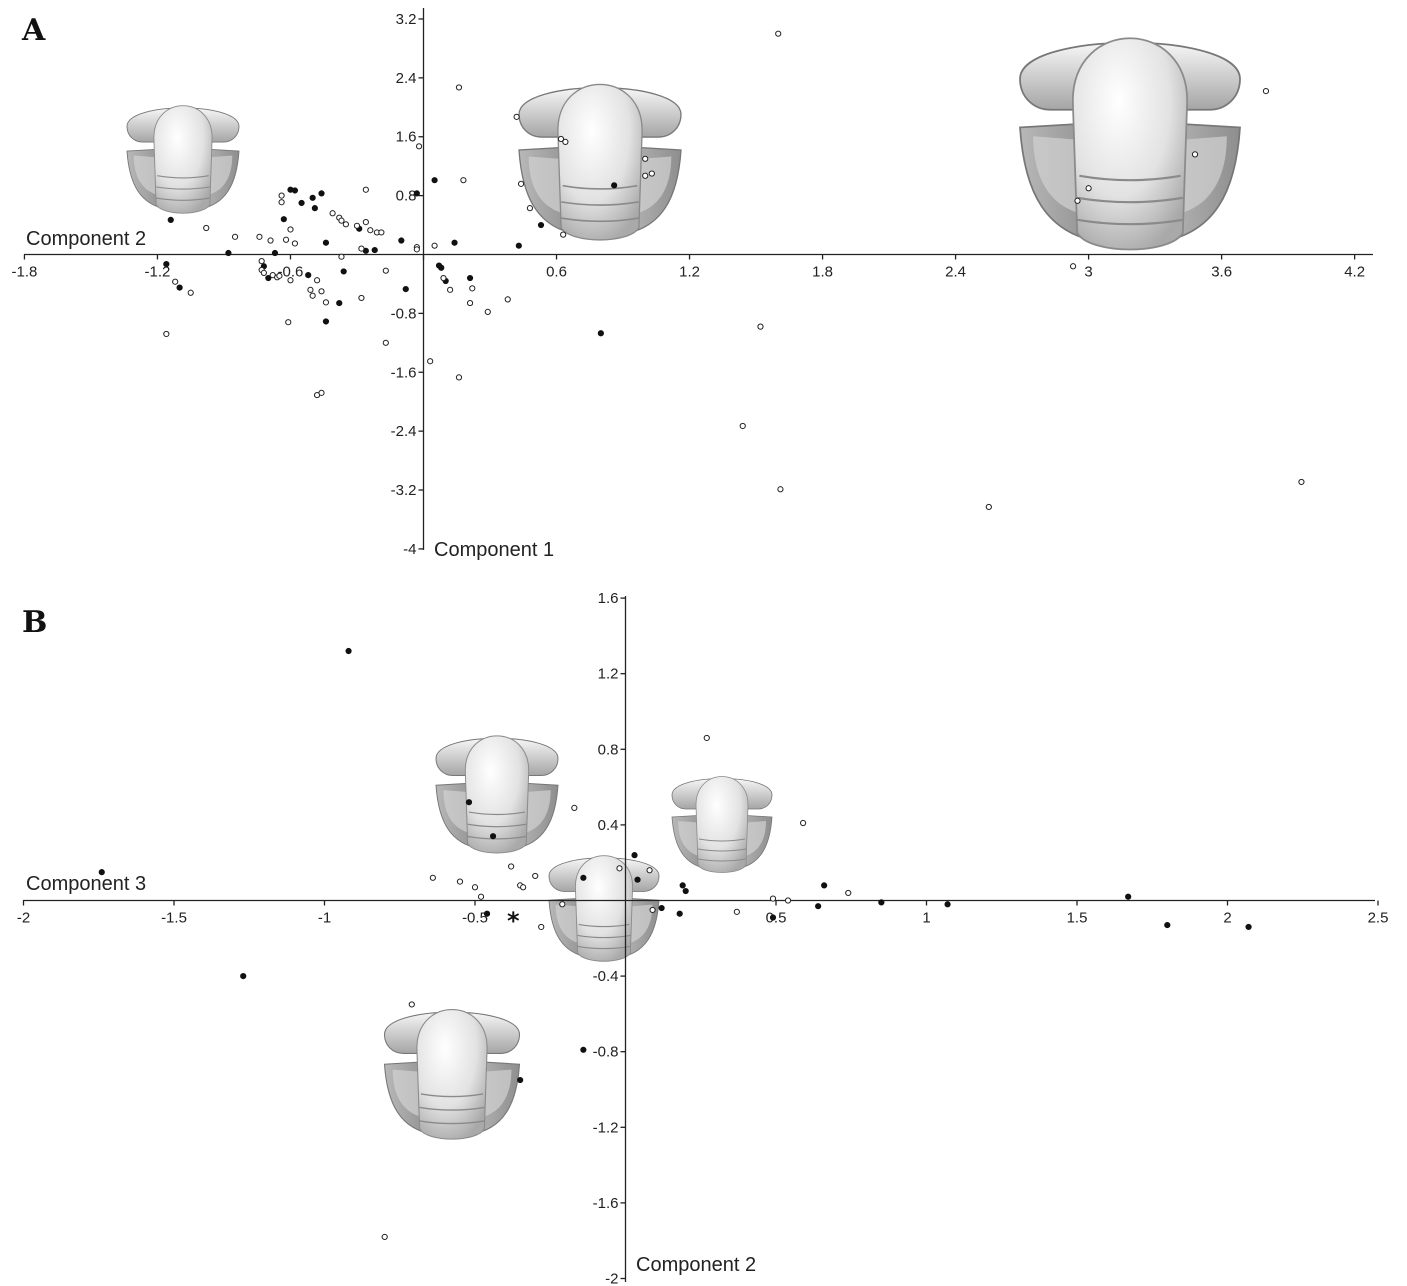 This screenshot has width=1407, height=1286. I want to click on y-tick-label: 3.2, so click(406, 19).